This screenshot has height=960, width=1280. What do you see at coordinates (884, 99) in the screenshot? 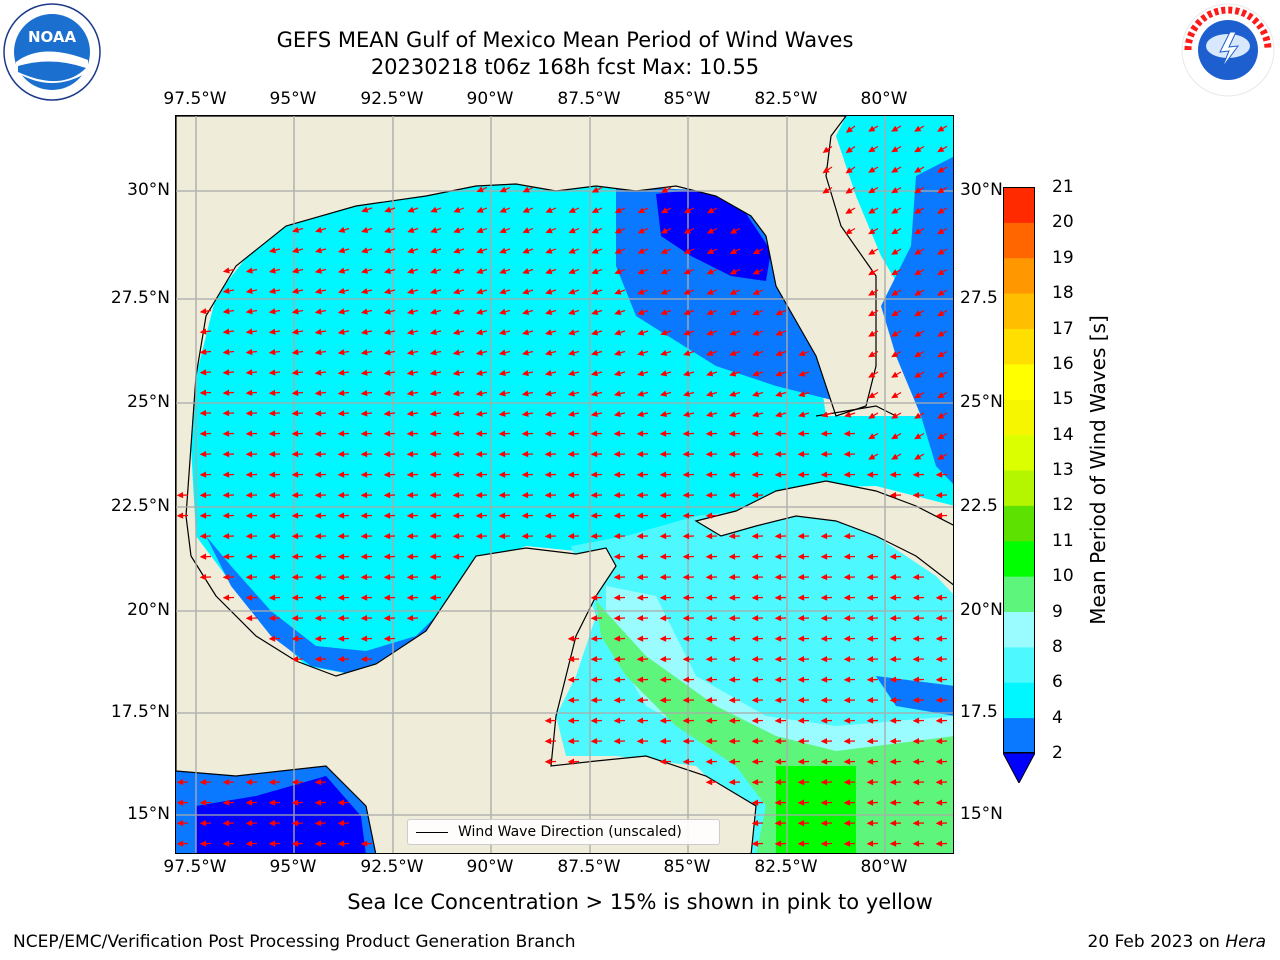
I see `x-tick-top: 80°W` at bounding box center [884, 99].